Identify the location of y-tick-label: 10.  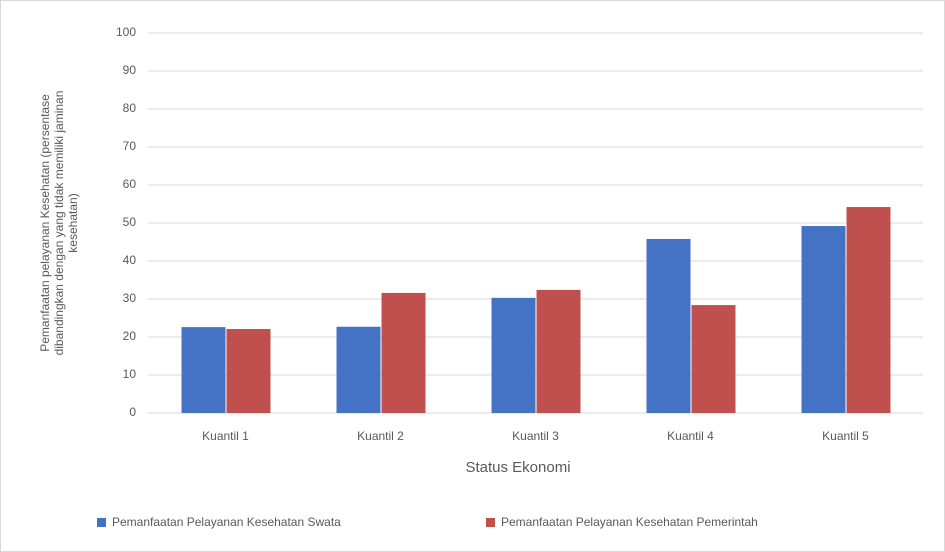
(130, 374).